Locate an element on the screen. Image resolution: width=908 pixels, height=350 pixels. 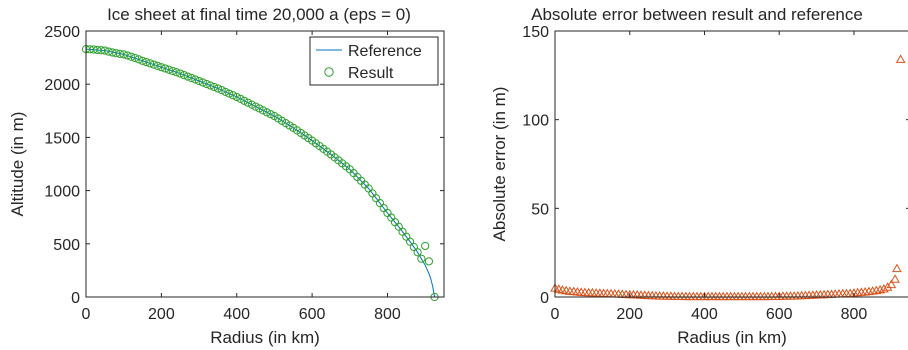
y-tick-label: 2500 is located at coordinates (62, 32).